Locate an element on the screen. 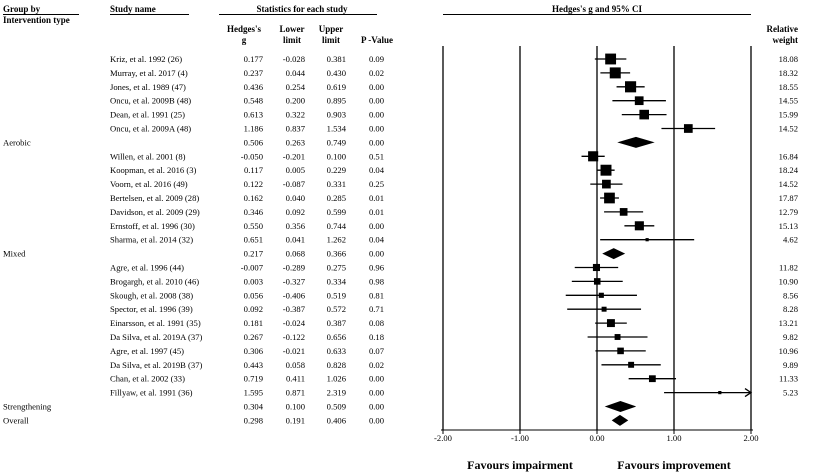 The height and width of the screenshot is (476, 814). study-name: Ernstoff, et al. 1996 (30) is located at coordinates (152, 226).